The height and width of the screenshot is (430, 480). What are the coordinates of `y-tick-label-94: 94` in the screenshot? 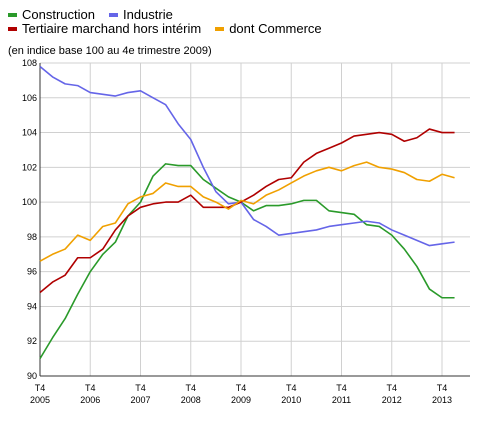 It's located at (32, 306).